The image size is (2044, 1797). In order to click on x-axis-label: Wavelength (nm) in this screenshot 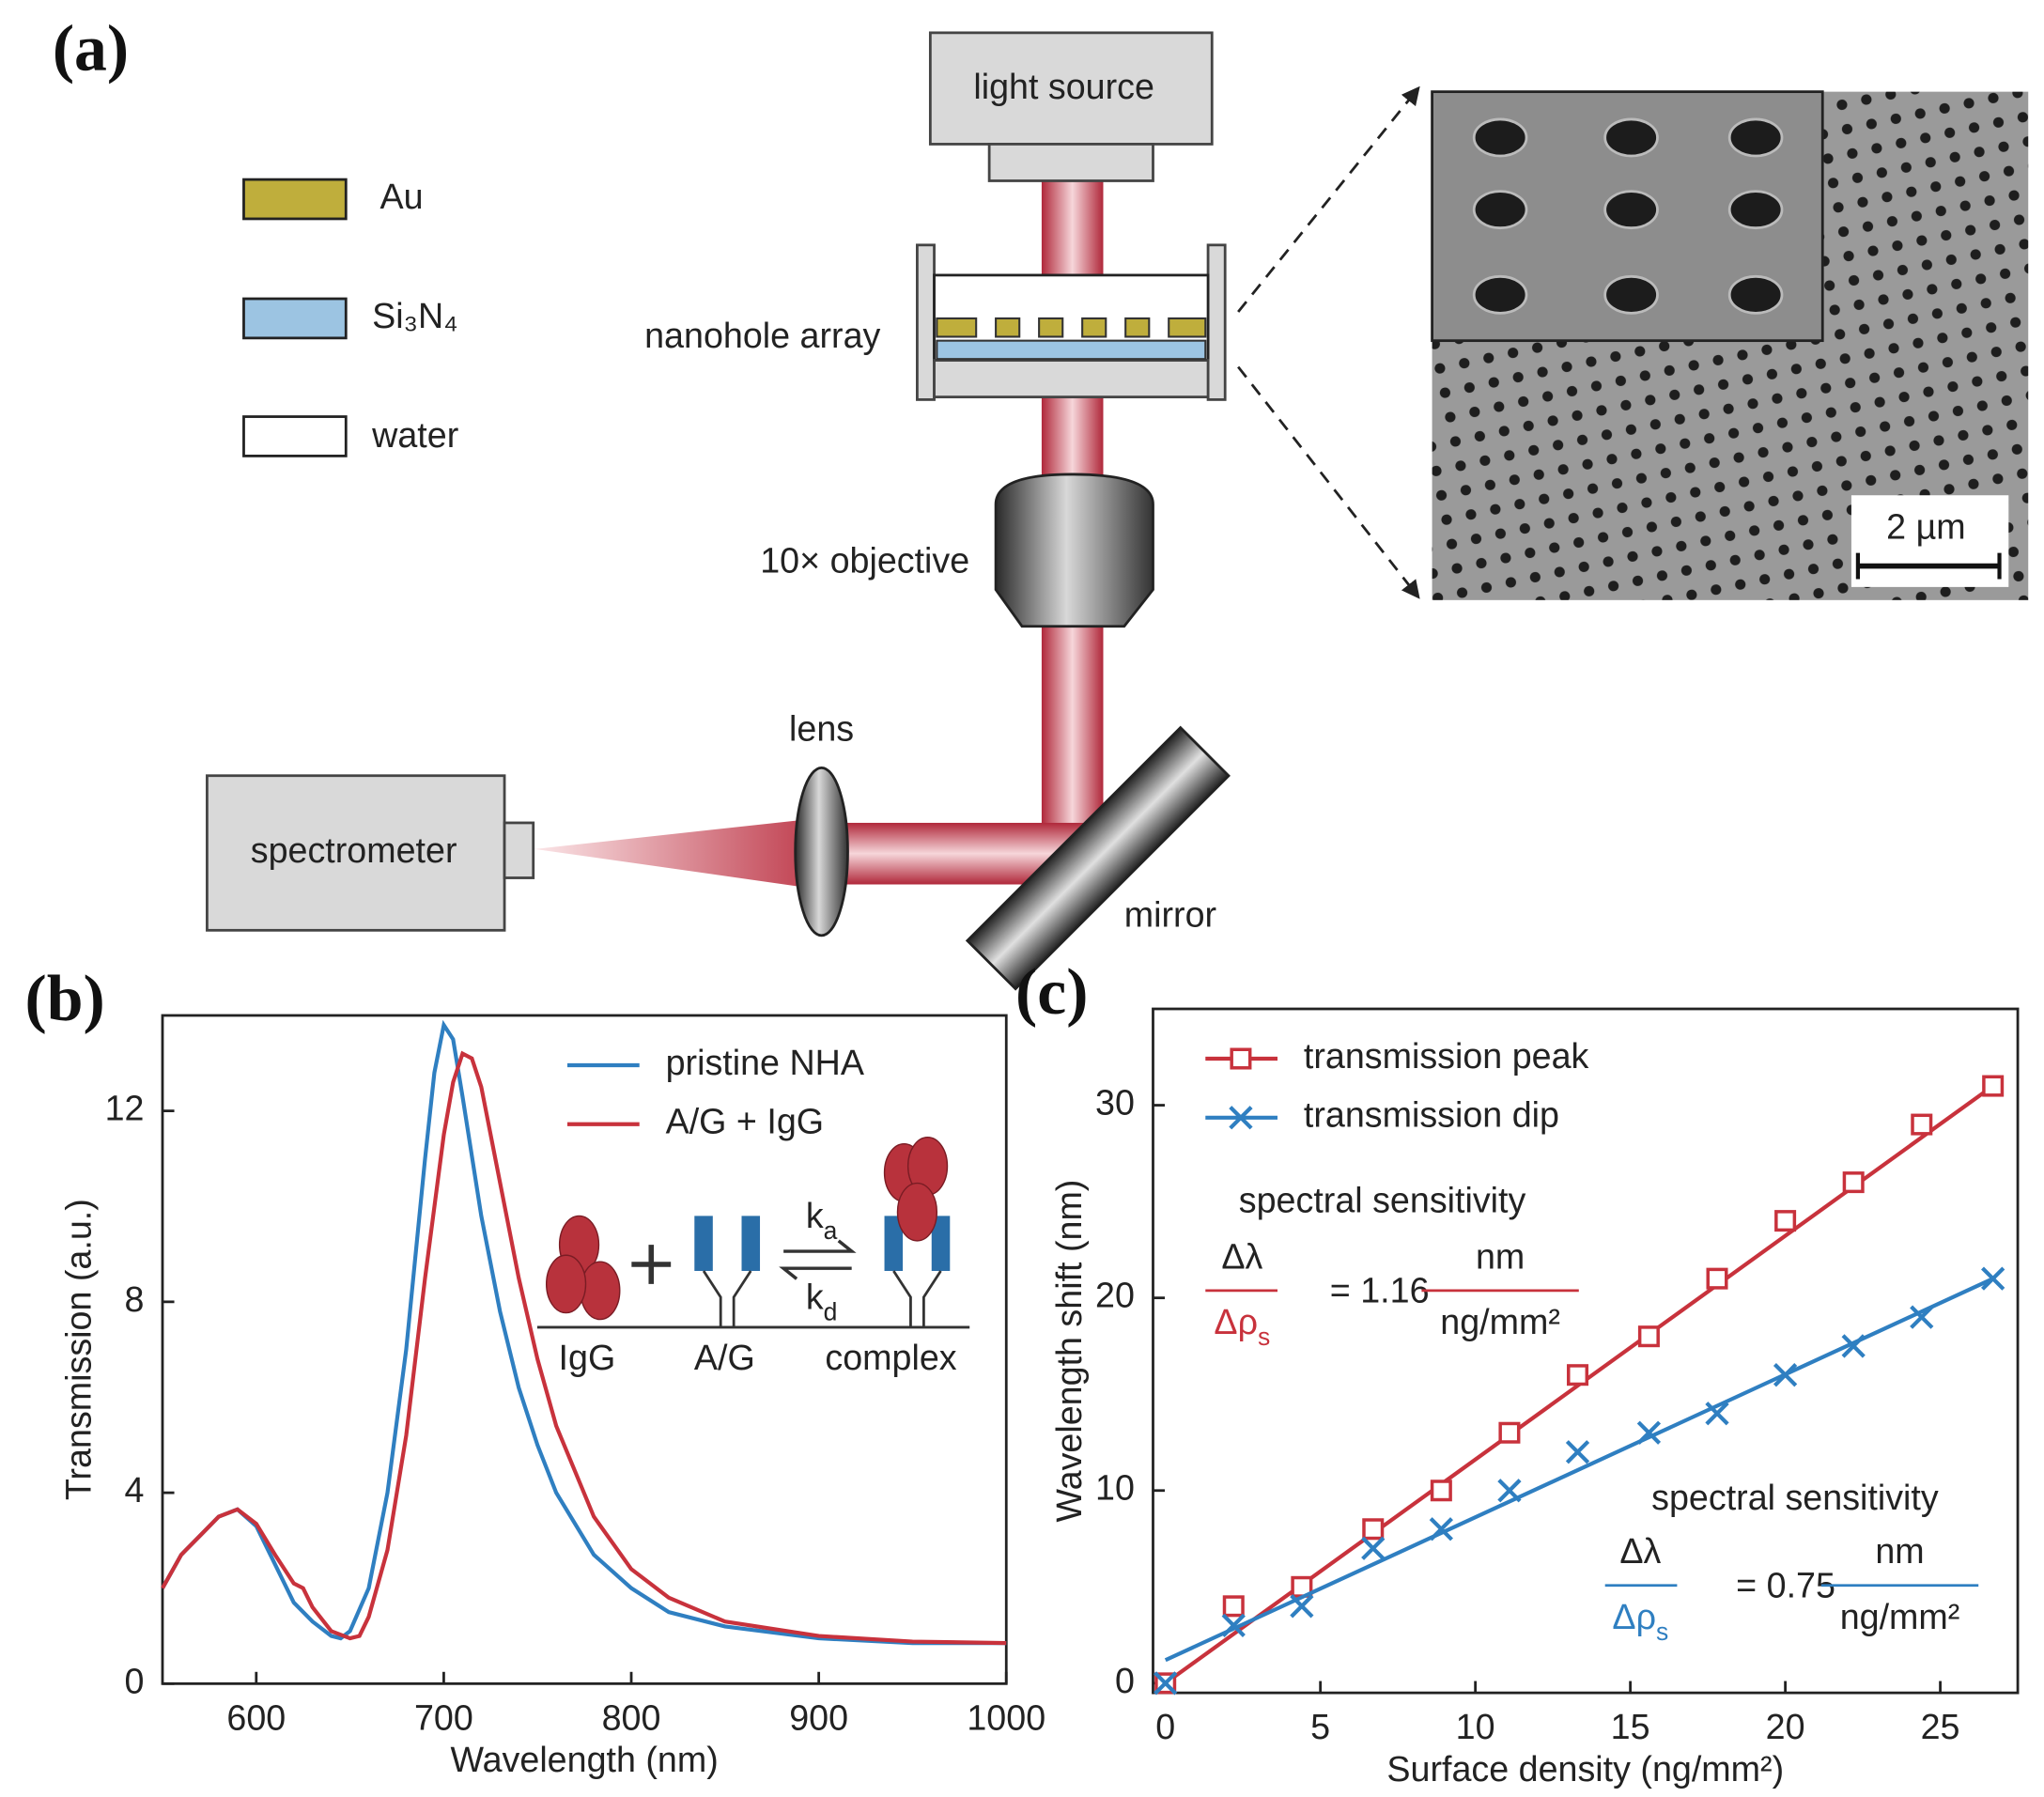, I will do `click(584, 1759)`.